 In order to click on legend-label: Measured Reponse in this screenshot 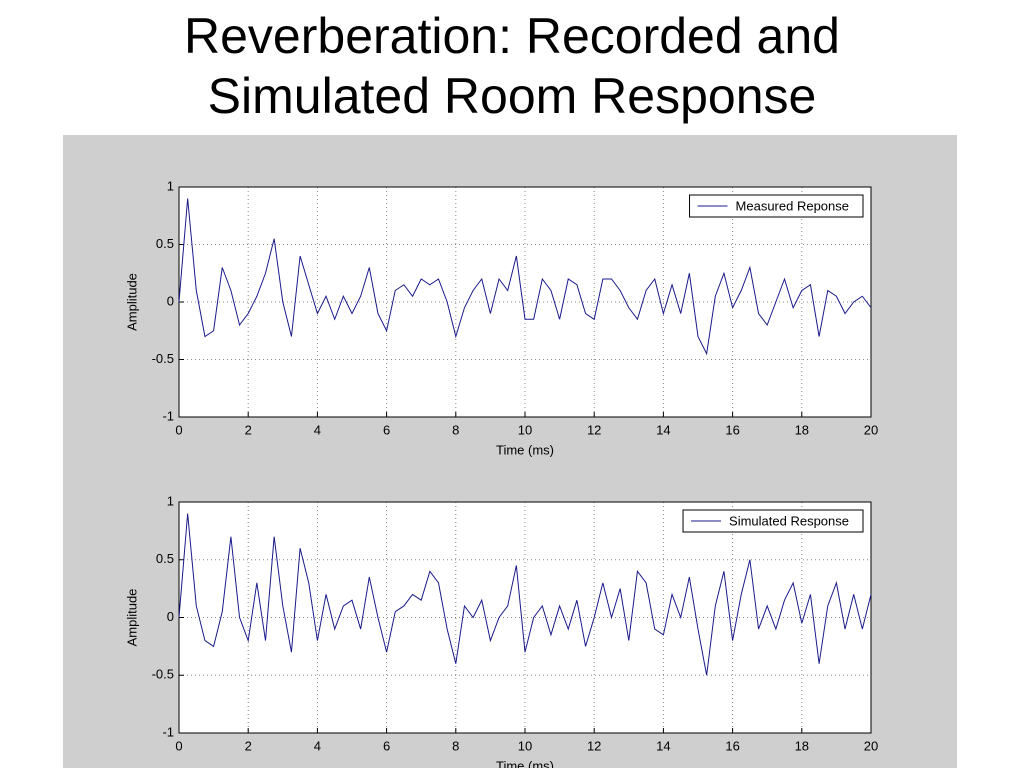, I will do `click(792, 205)`.